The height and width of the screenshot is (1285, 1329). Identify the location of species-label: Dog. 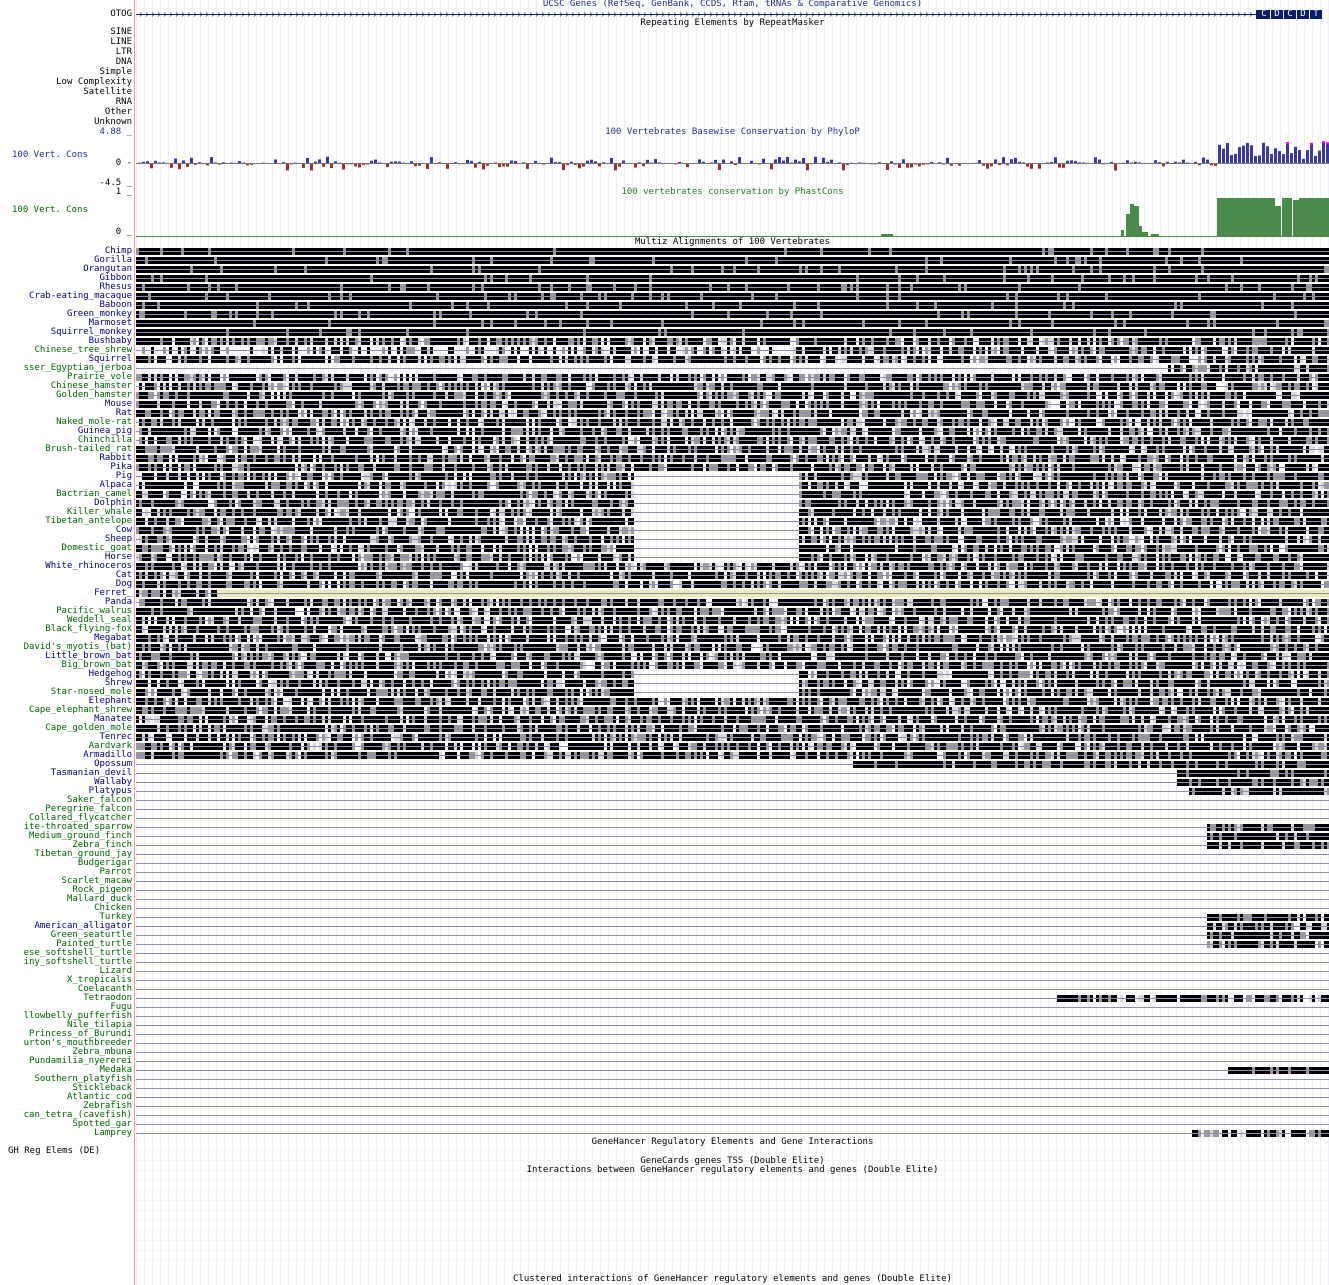
(124, 584).